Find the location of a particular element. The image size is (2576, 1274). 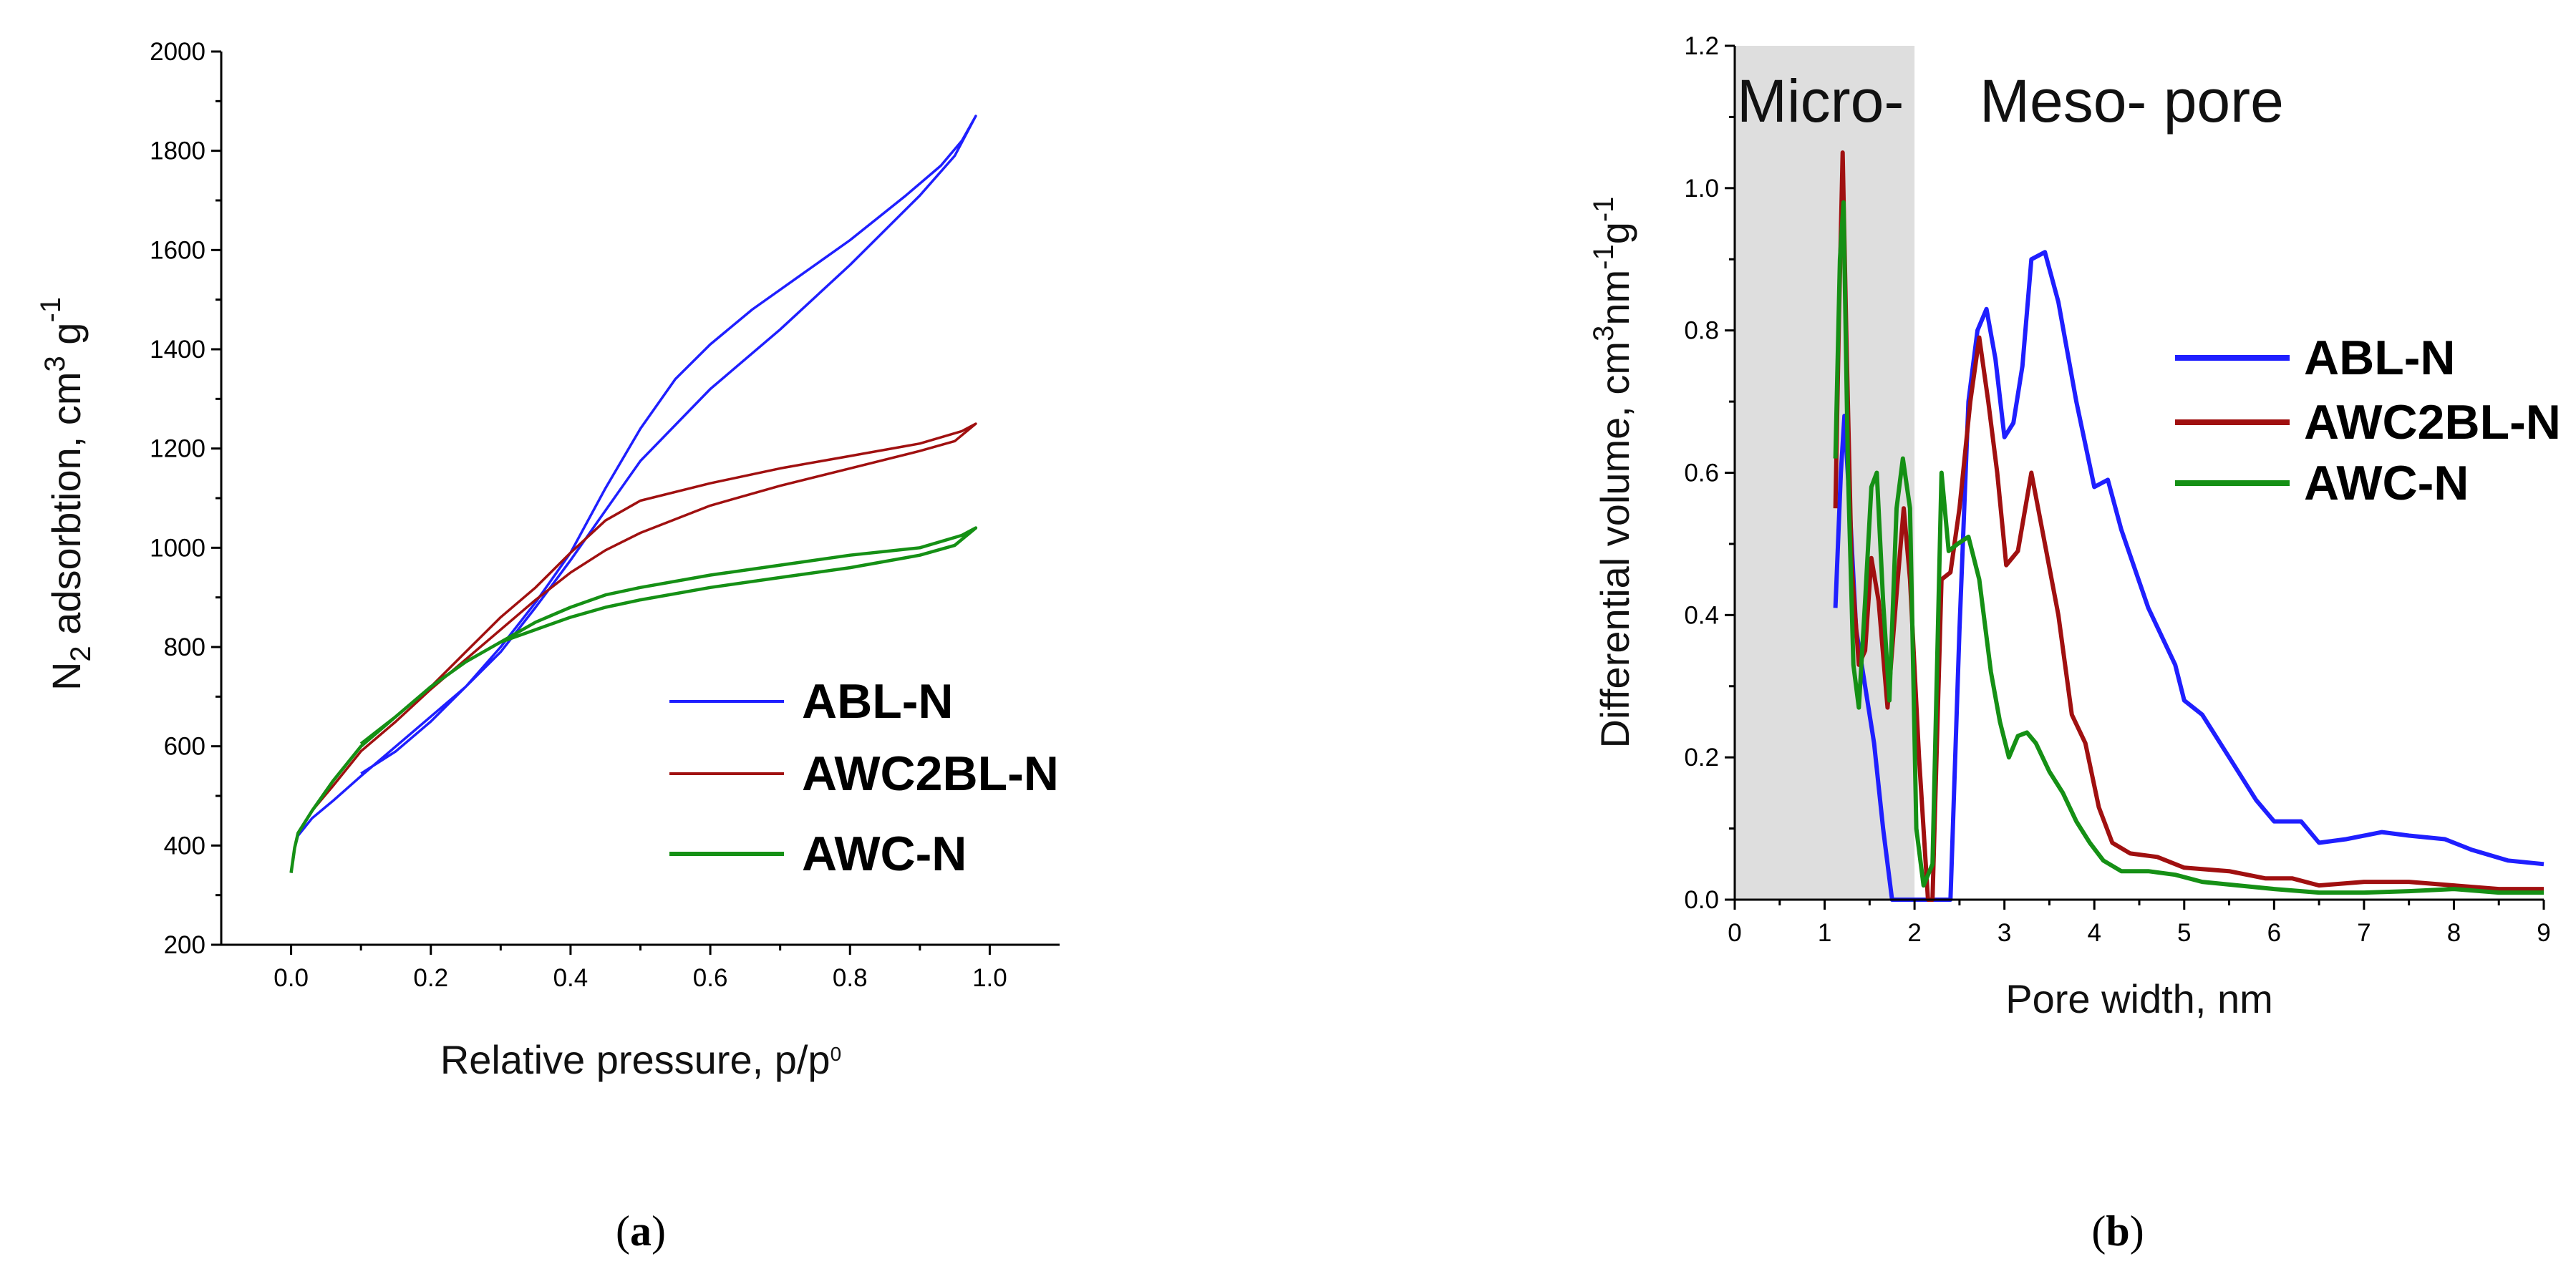

a-xtick-label: 0.4 is located at coordinates (571, 978).